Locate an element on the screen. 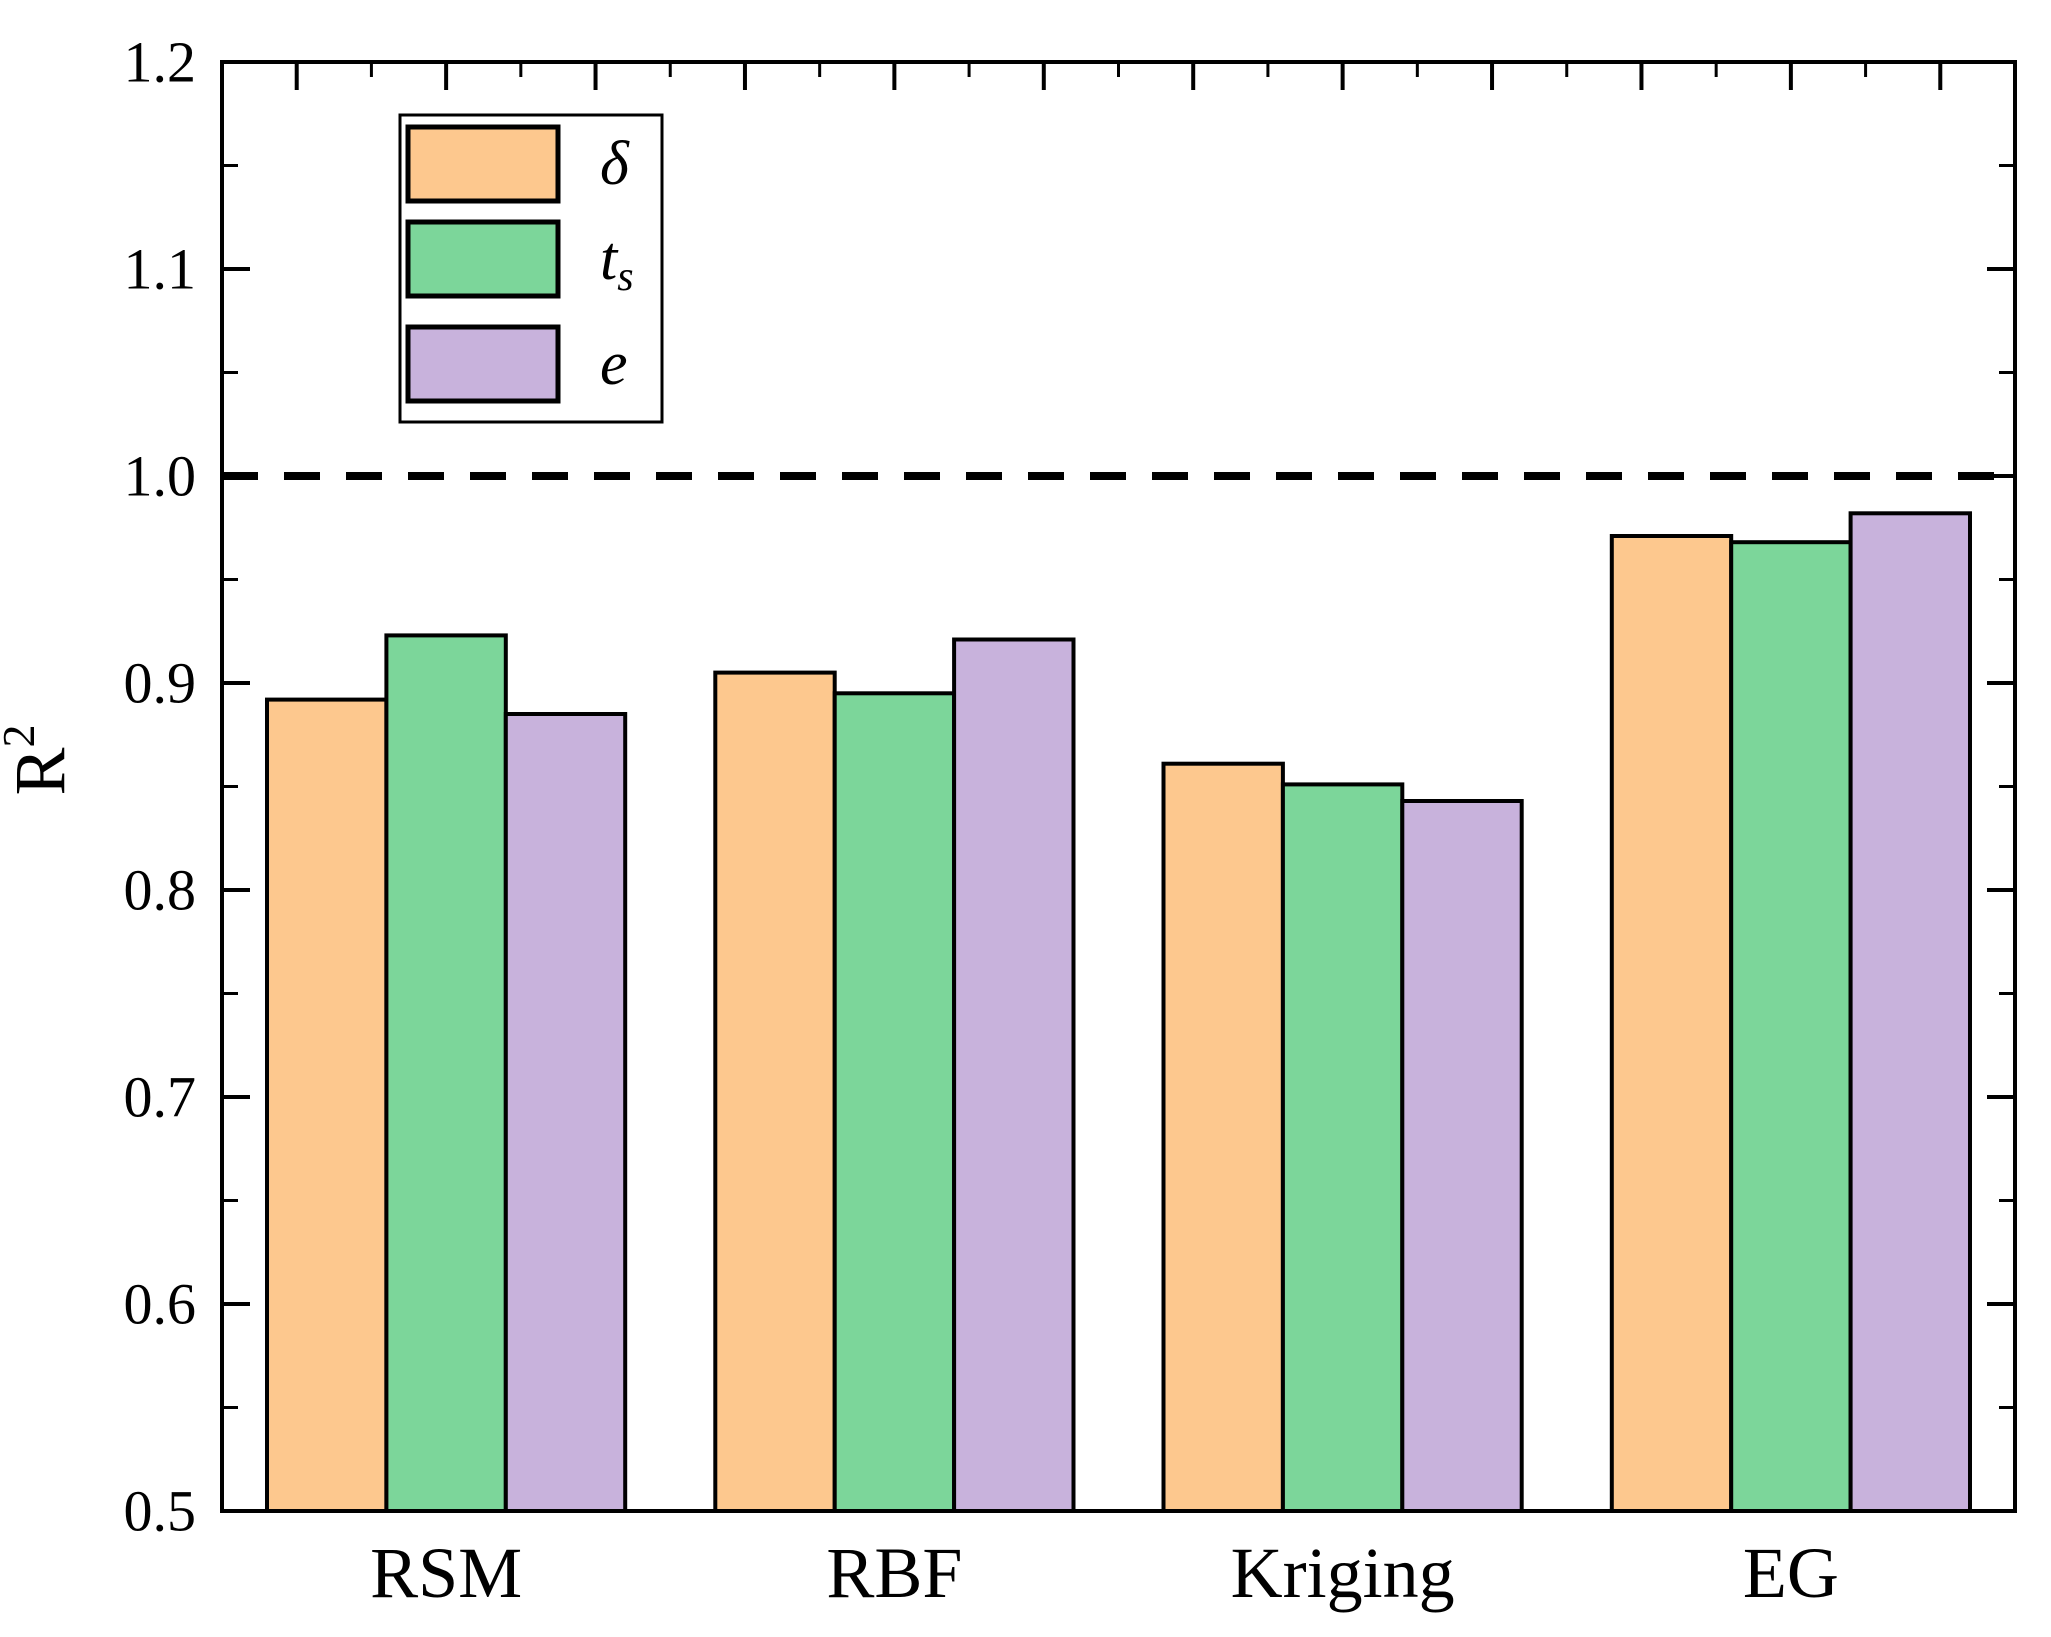 This screenshot has height=1637, width=2051. y-tick-label-0.8: 0.8 is located at coordinates (160, 890).